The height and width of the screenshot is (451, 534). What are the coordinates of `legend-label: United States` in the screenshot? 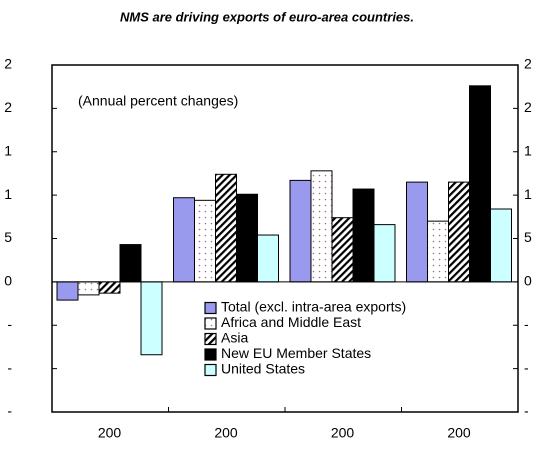 It's located at (263, 369).